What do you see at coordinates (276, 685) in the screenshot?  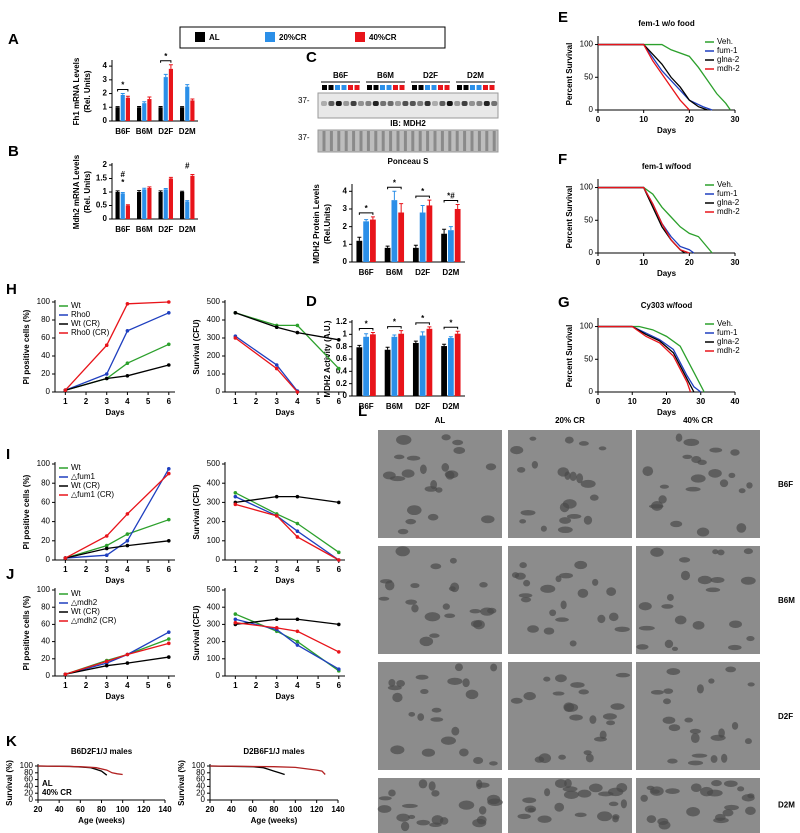 I see `x-tick-label: 3` at bounding box center [276, 685].